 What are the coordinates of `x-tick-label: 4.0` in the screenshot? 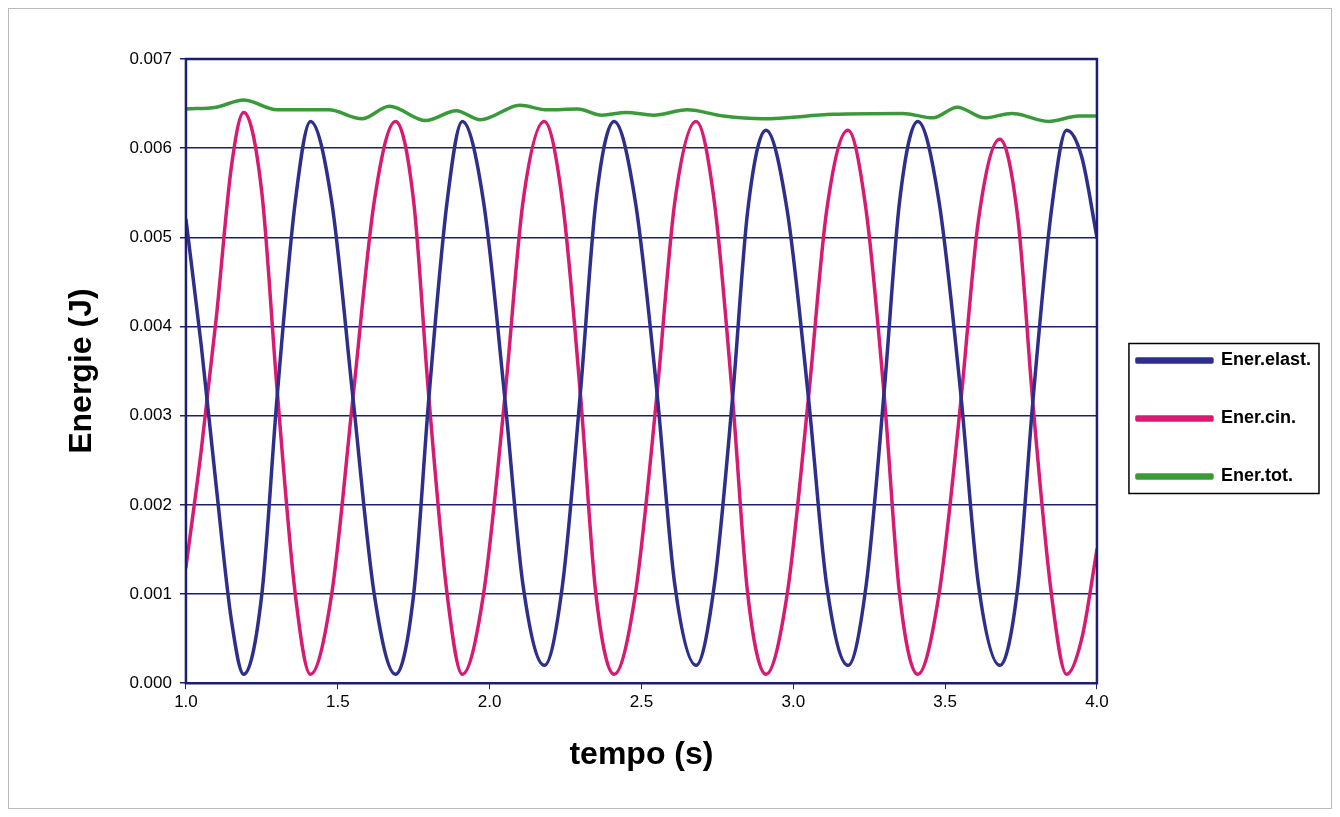 It's located at (1097, 702).